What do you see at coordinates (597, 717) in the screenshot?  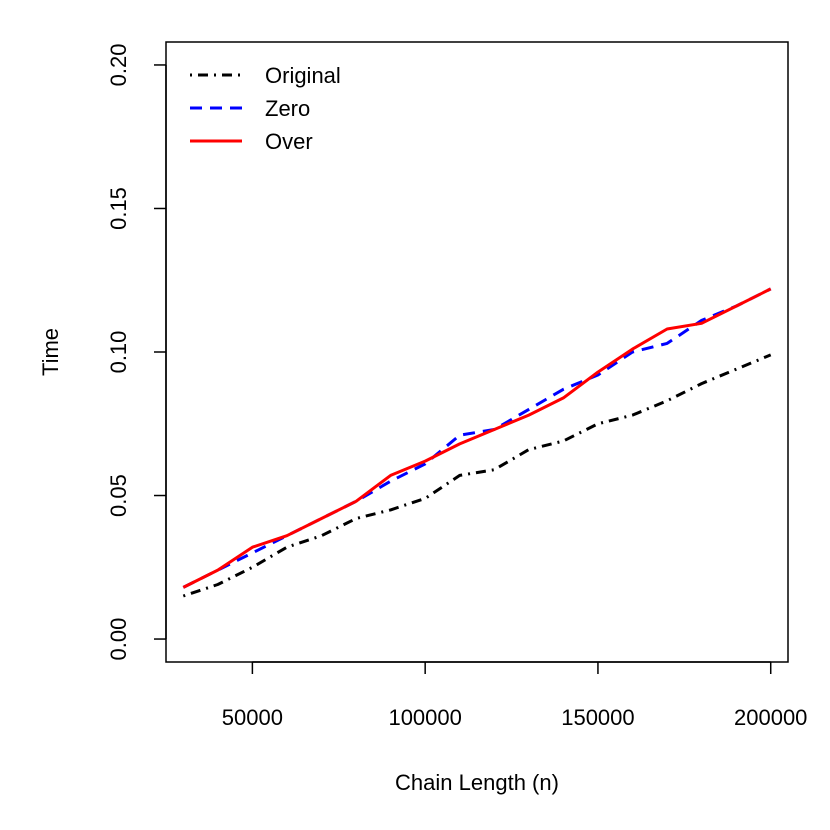 I see `x-tick-label: 150000` at bounding box center [597, 717].